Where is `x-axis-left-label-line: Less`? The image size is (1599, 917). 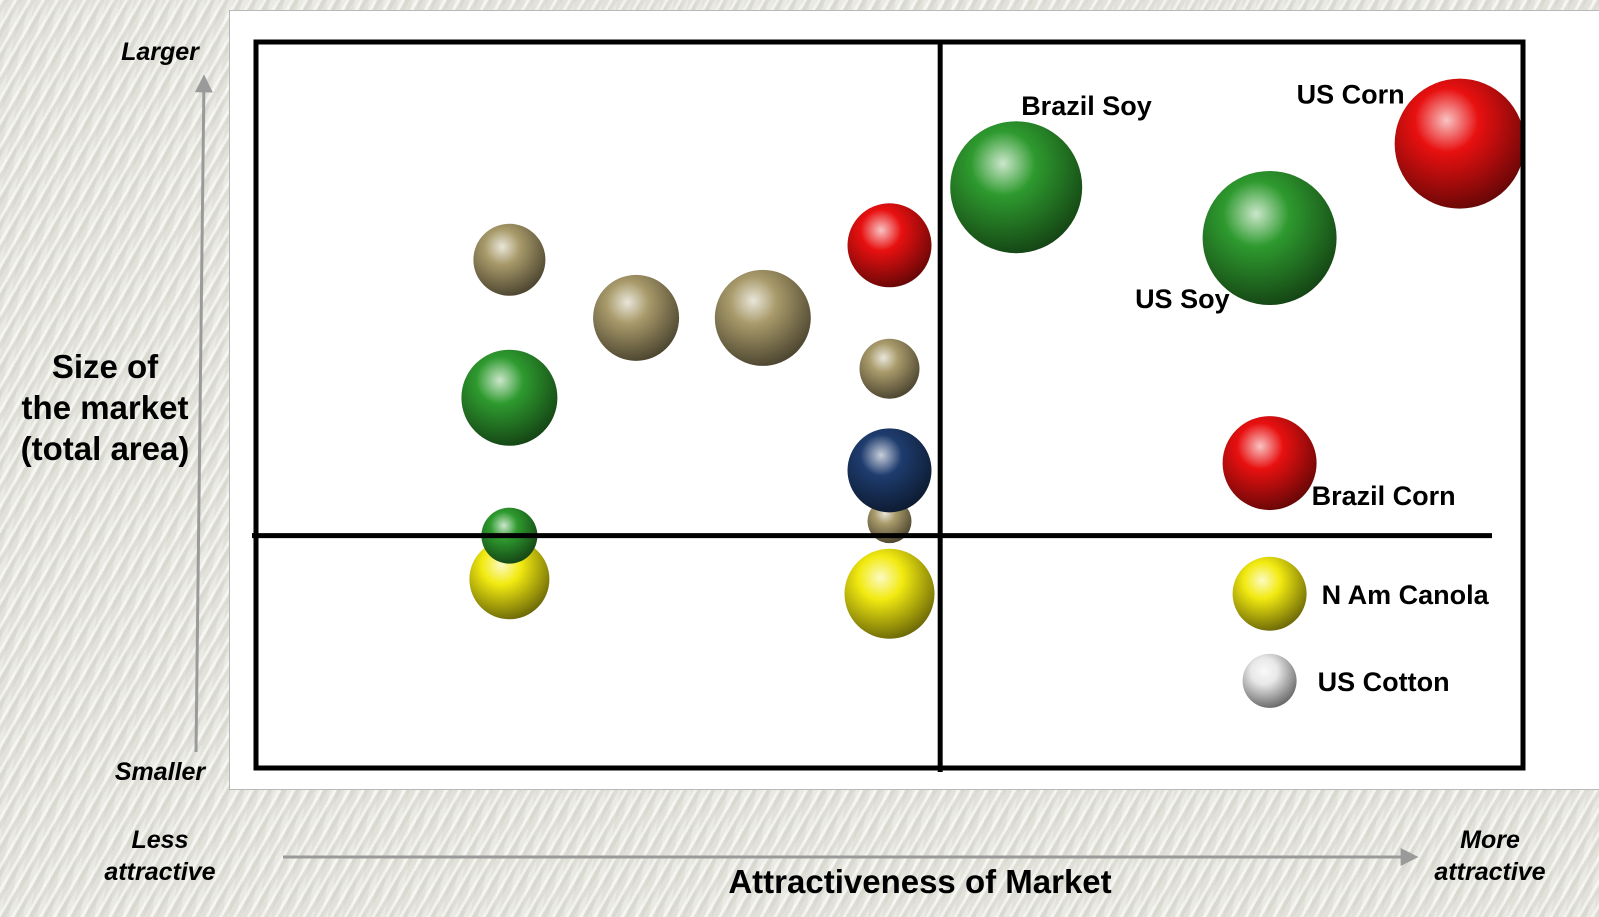
x-axis-left-label-line: Less is located at coordinates (160, 840).